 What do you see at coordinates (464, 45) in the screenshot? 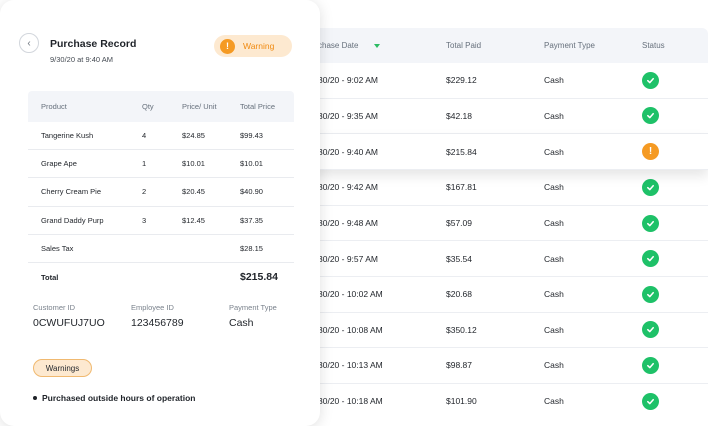
I see `column-total-paid: Total Paid` at bounding box center [464, 45].